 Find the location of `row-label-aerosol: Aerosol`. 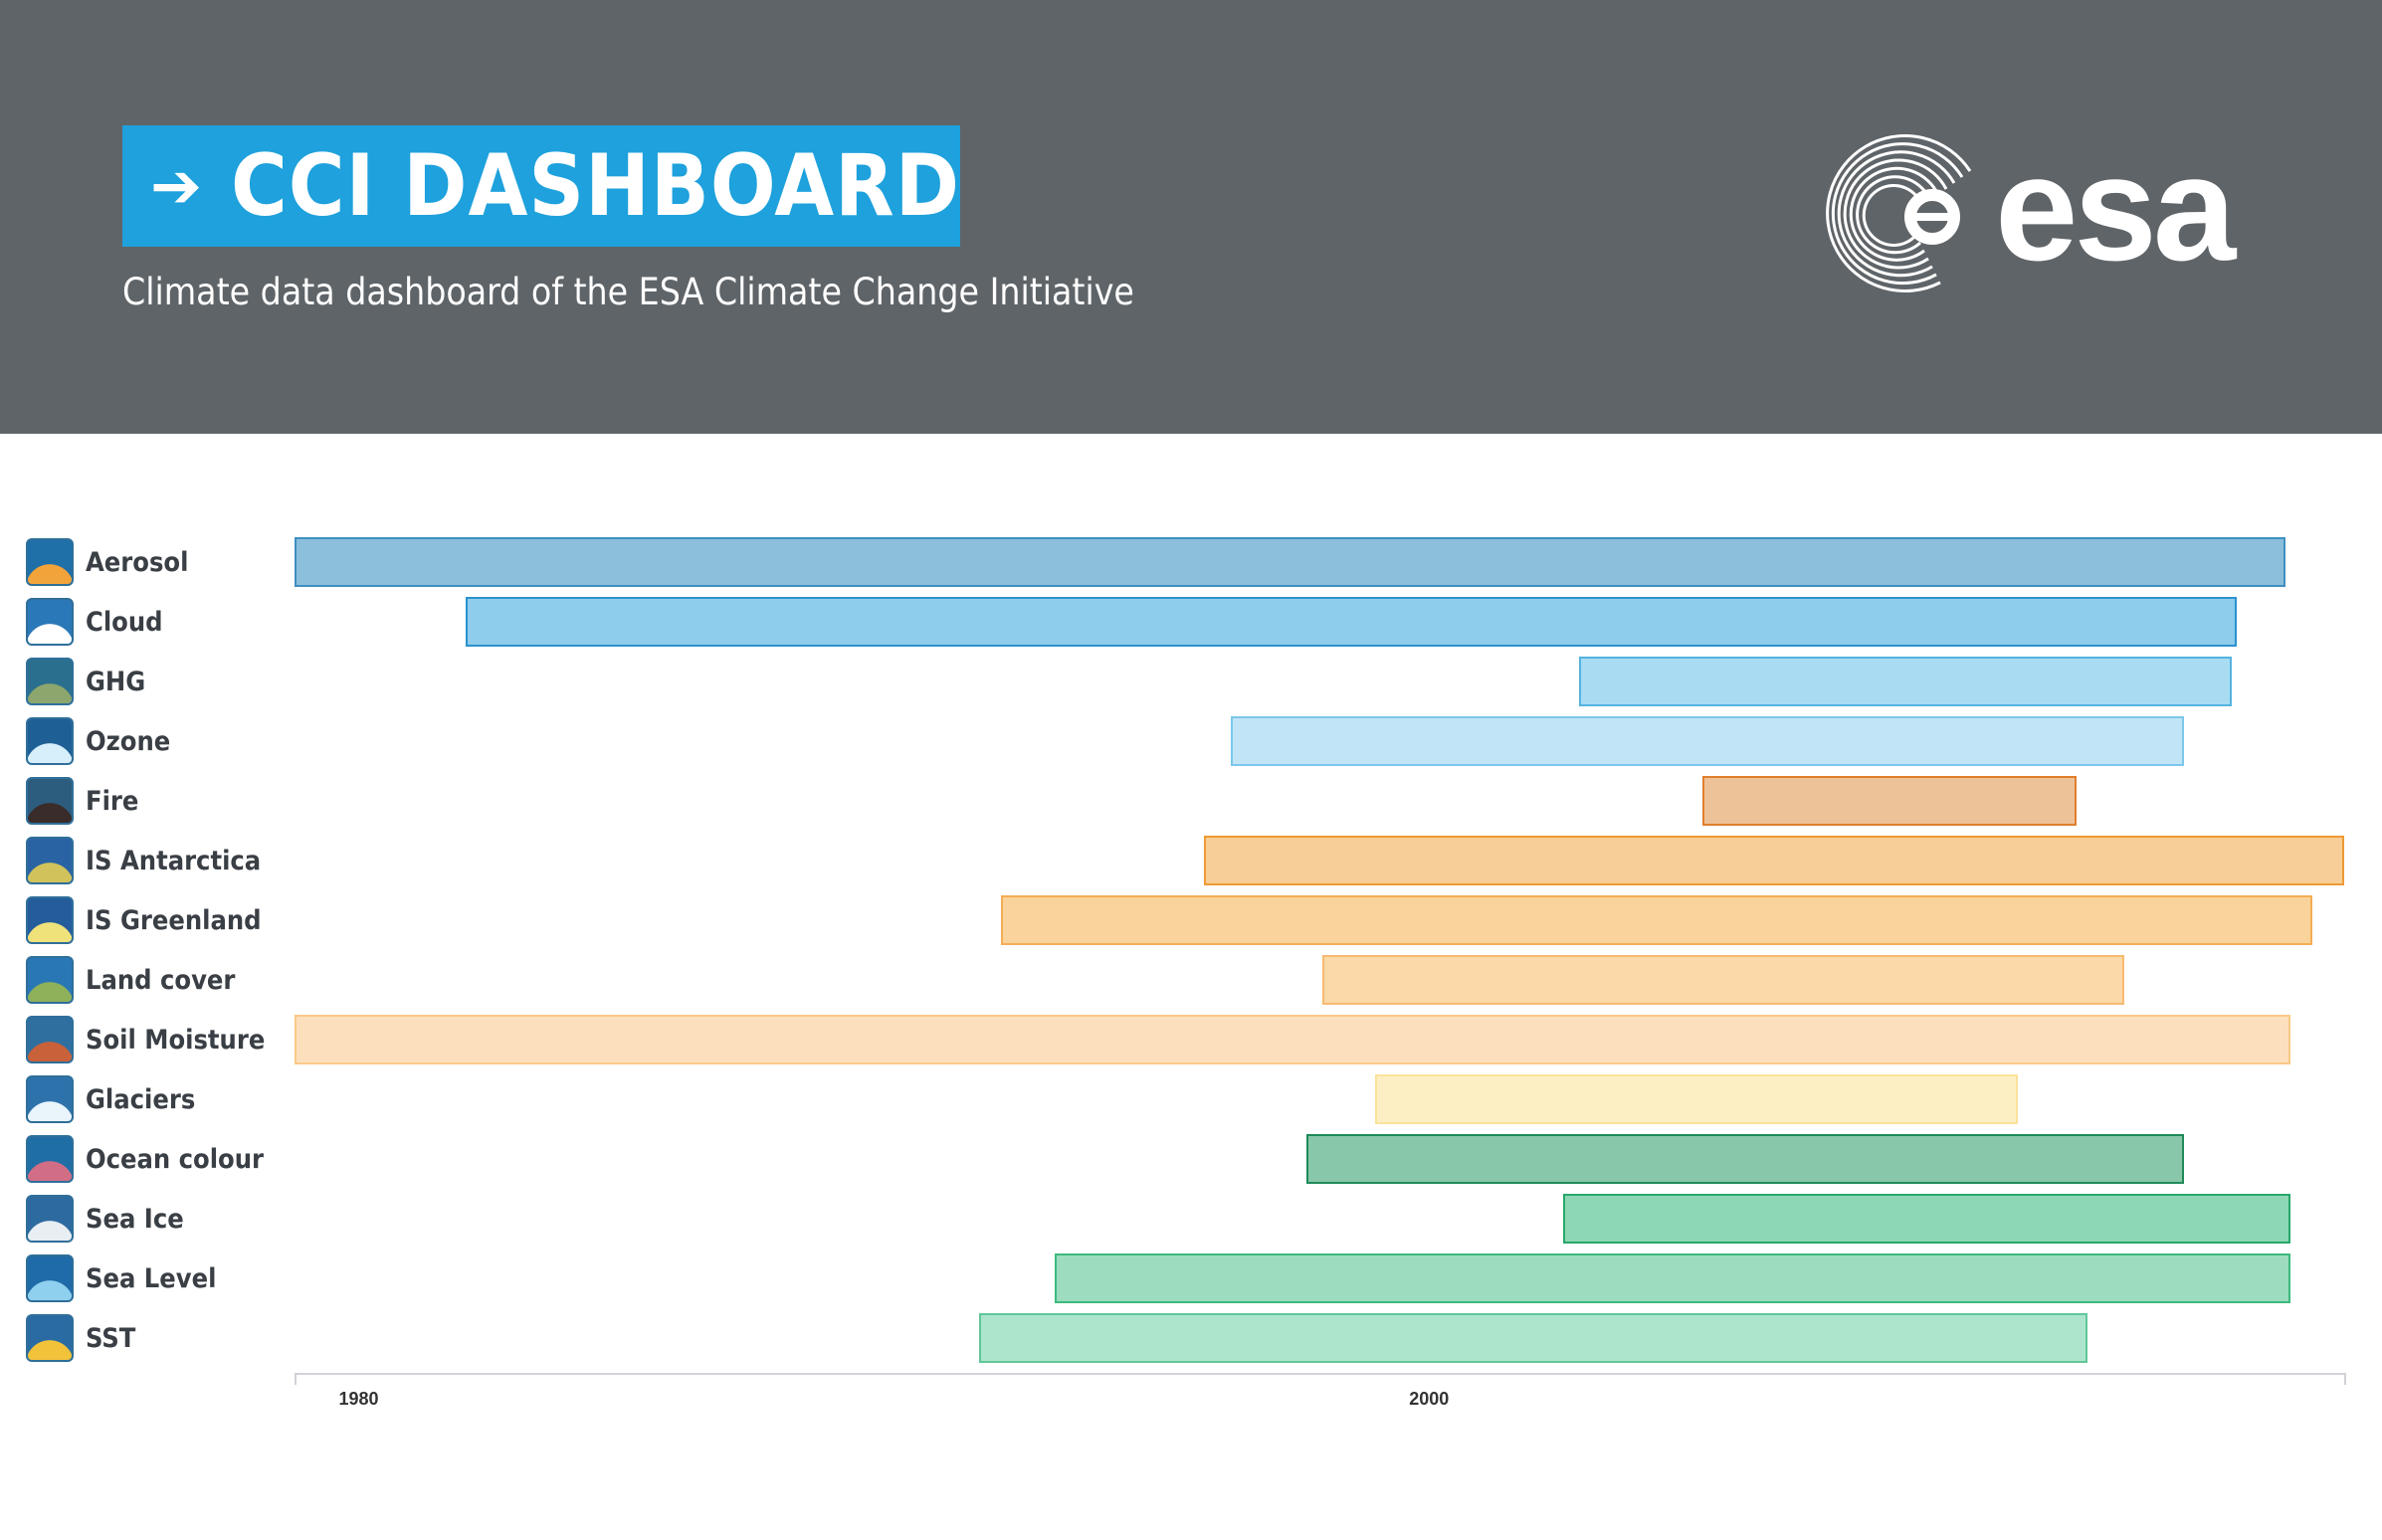

row-label-aerosol: Aerosol is located at coordinates (137, 562).